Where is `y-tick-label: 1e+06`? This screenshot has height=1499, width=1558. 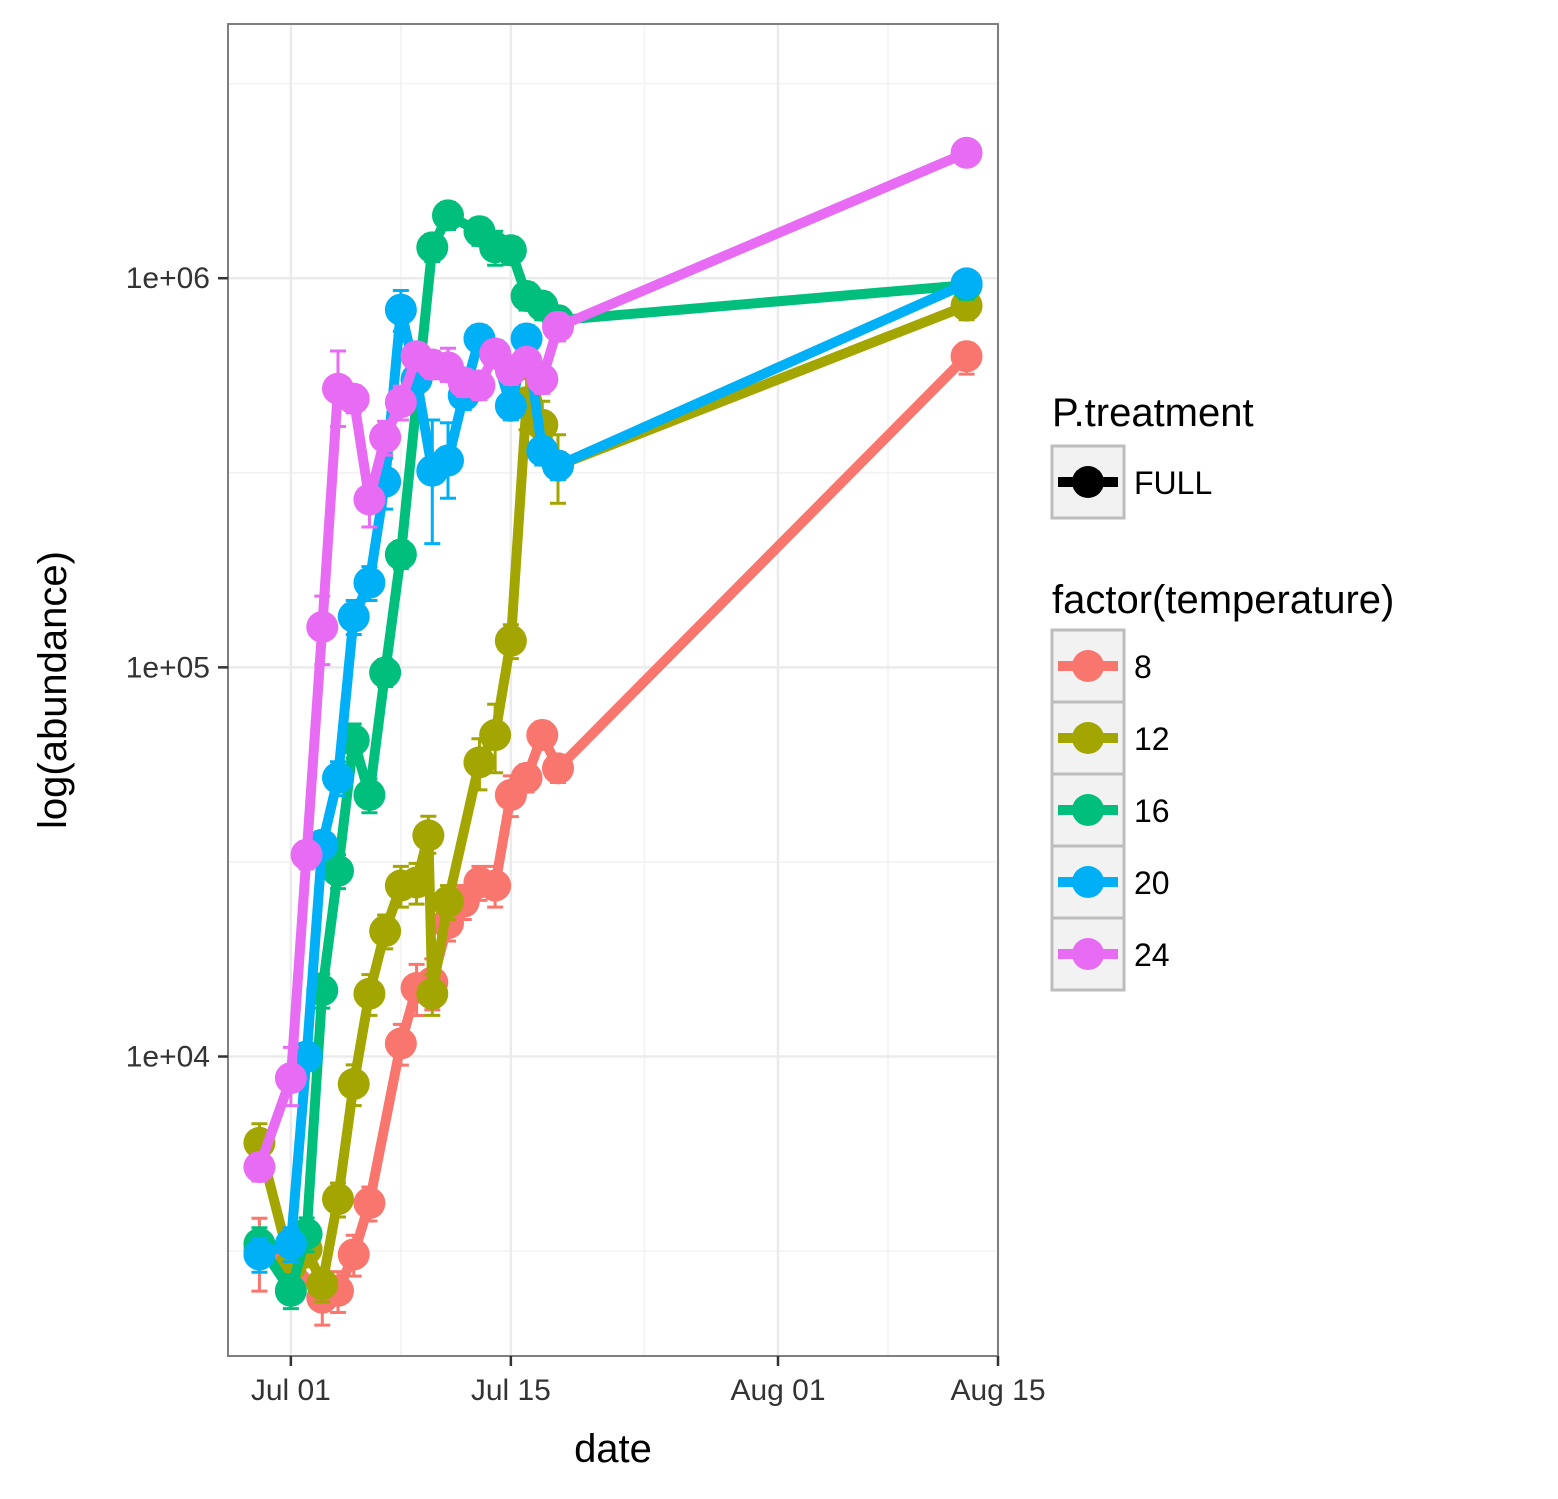 y-tick-label: 1e+06 is located at coordinates (168, 278).